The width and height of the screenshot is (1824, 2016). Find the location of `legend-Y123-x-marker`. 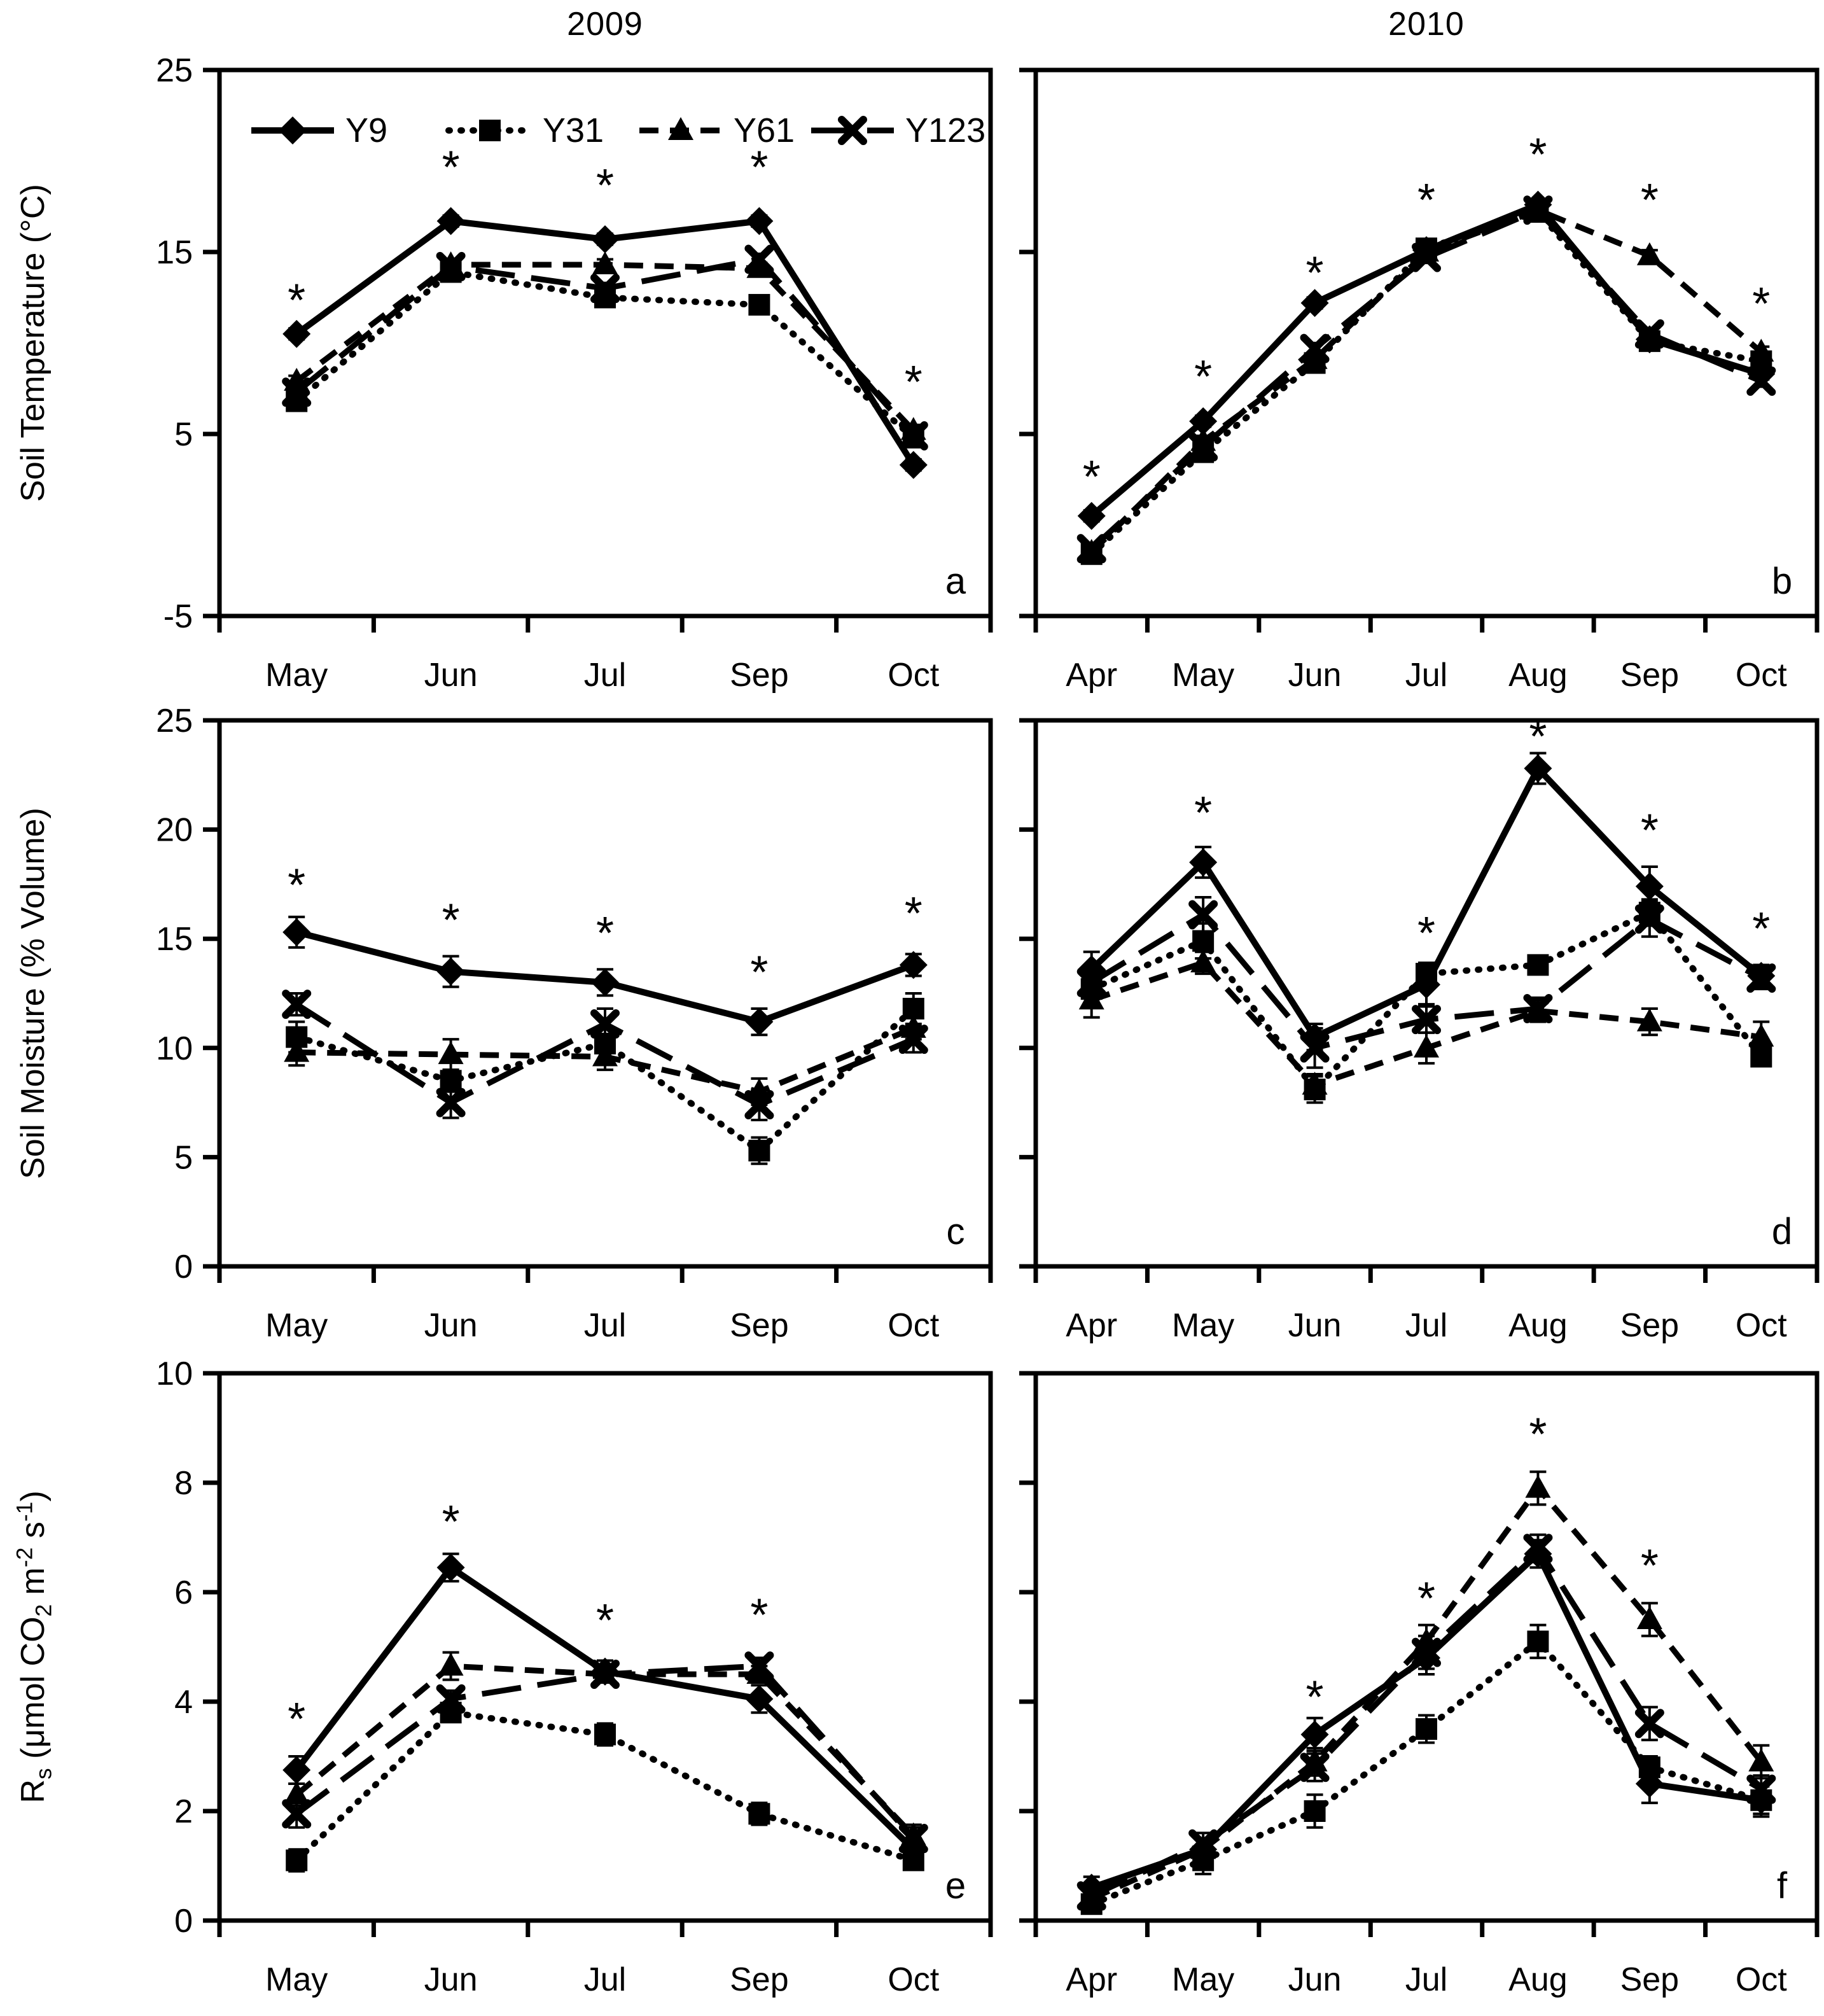

legend-Y123-x-marker is located at coordinates (853, 130).